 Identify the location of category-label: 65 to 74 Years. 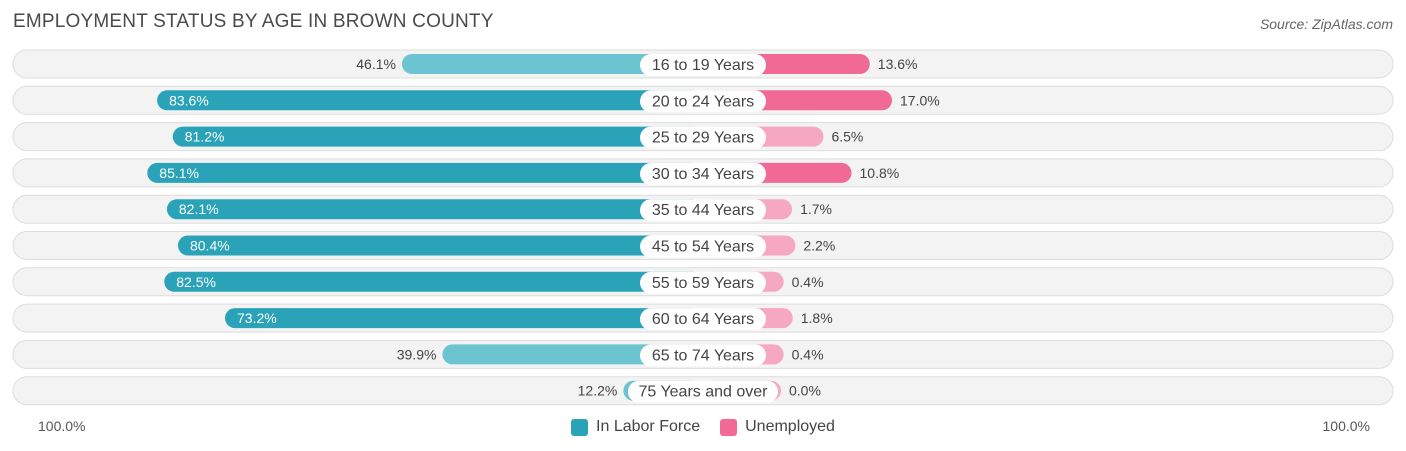
(703, 355).